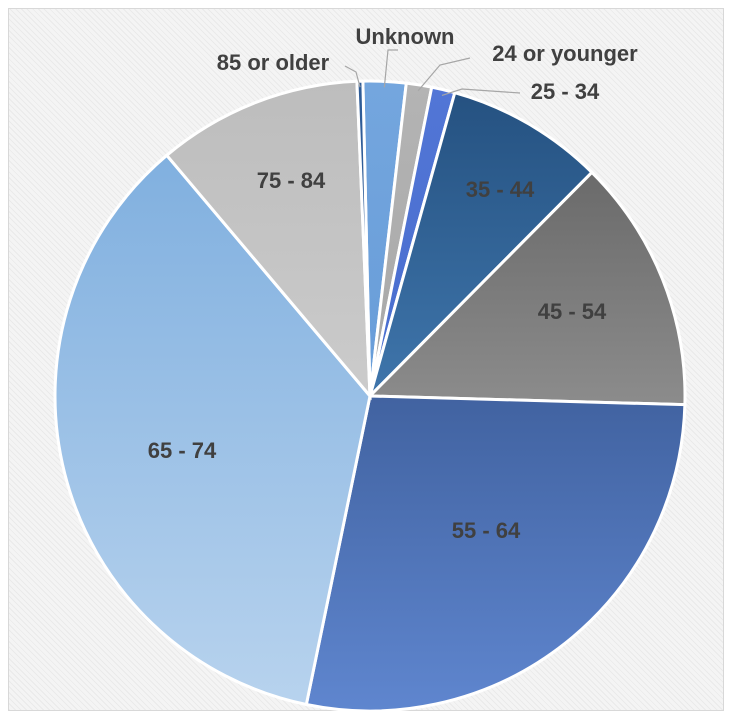 The height and width of the screenshot is (719, 732). I want to click on label-85-or-older: 85 or older, so click(273, 62).